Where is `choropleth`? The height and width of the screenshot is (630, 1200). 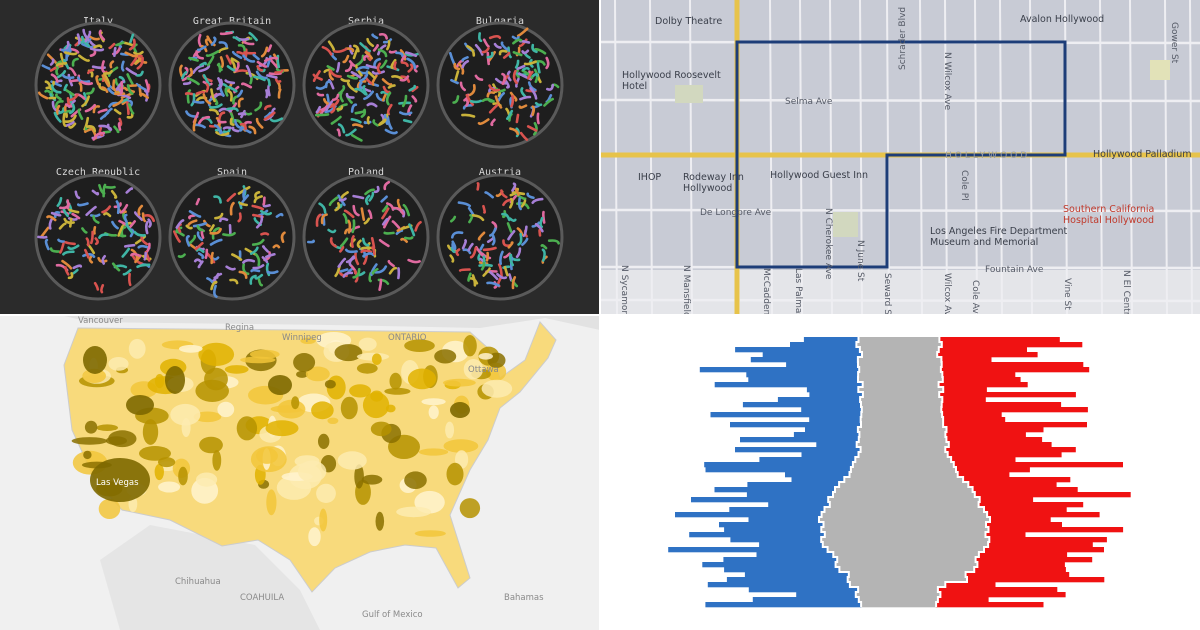
choropleth is located at coordinates (292, 439).